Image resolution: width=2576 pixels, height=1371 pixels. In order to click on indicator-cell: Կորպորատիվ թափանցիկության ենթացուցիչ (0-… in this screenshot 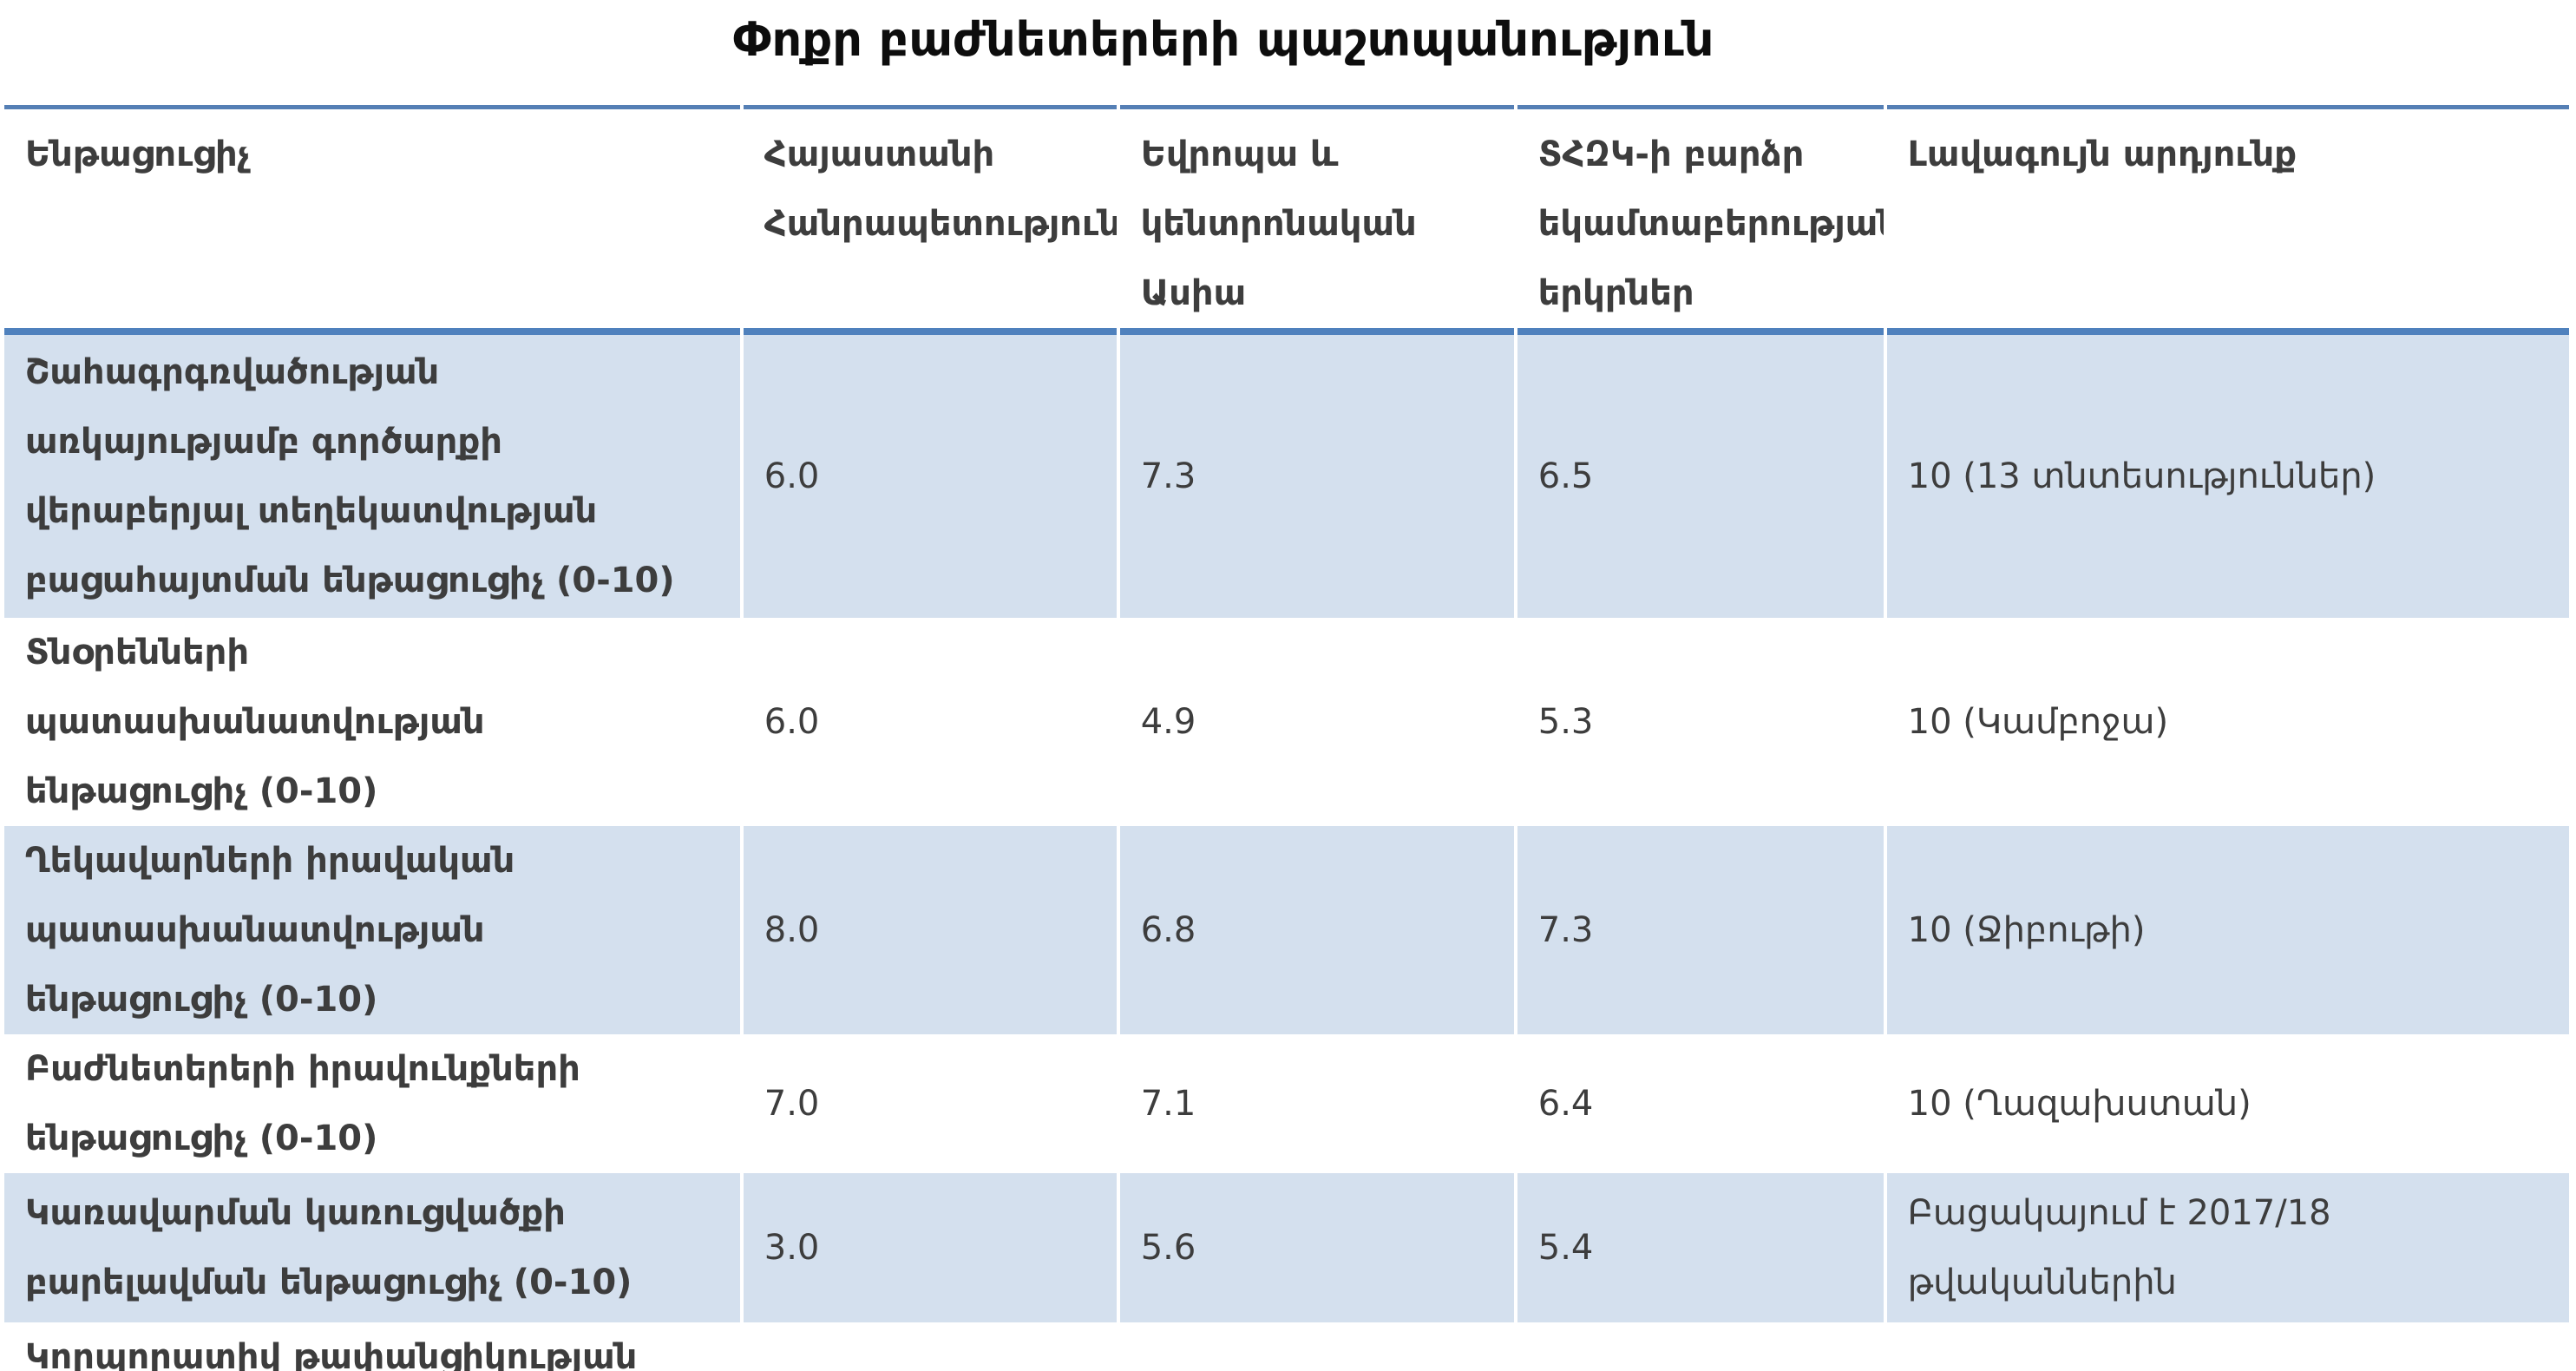, I will do `click(372, 1346)`.